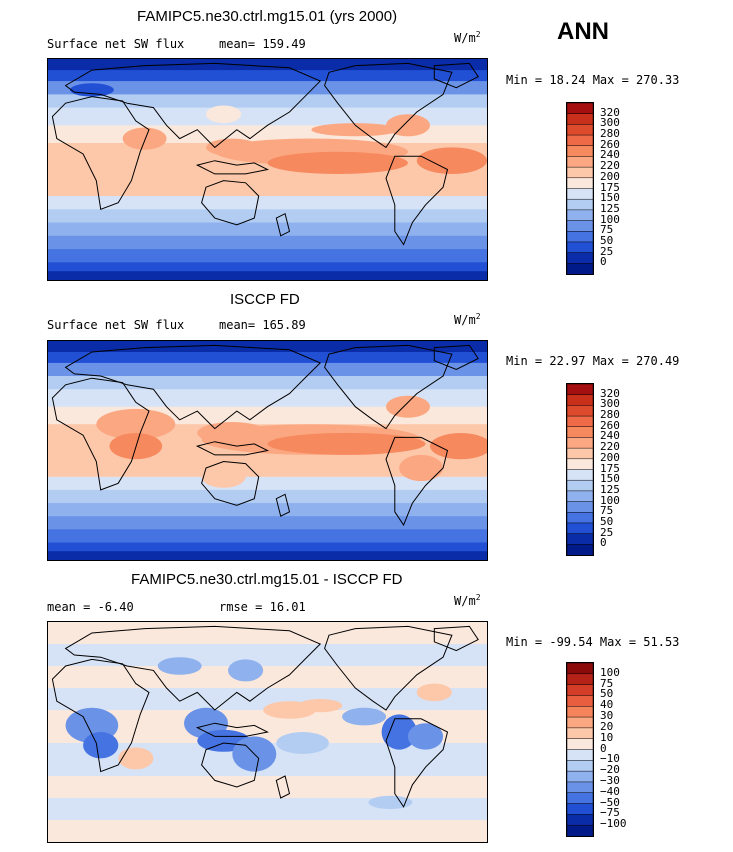 Image resolution: width=733 pixels, height=852 pixels. I want to click on panel-2-colorbar-tick-label: 0, so click(603, 543).